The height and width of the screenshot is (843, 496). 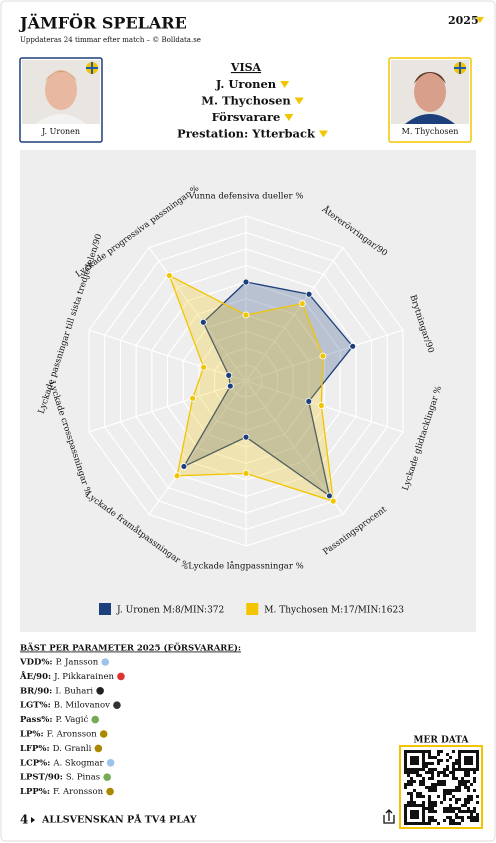 What do you see at coordinates (480, 20) in the screenshot?
I see `season-caret` at bounding box center [480, 20].